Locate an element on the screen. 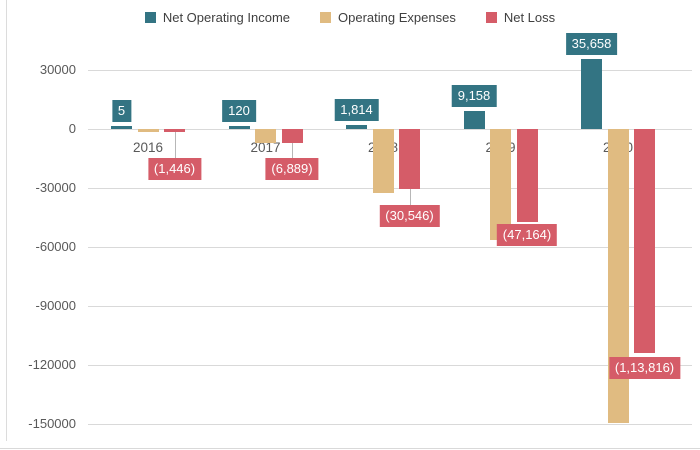  category-label-2017: 2017 is located at coordinates (265, 147).